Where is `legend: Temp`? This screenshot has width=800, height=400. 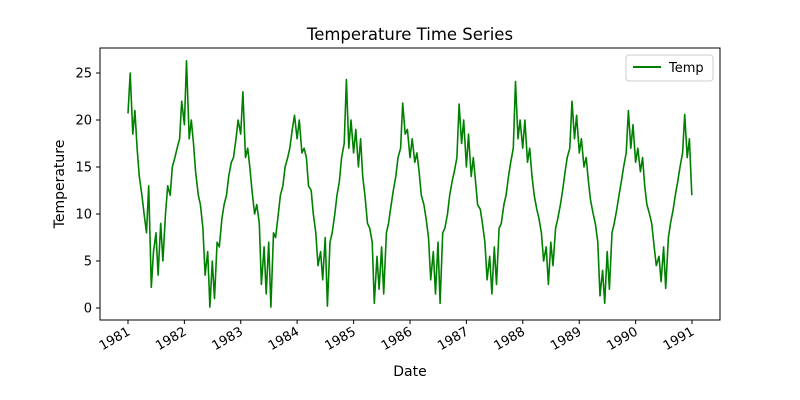
legend: Temp is located at coordinates (669, 68).